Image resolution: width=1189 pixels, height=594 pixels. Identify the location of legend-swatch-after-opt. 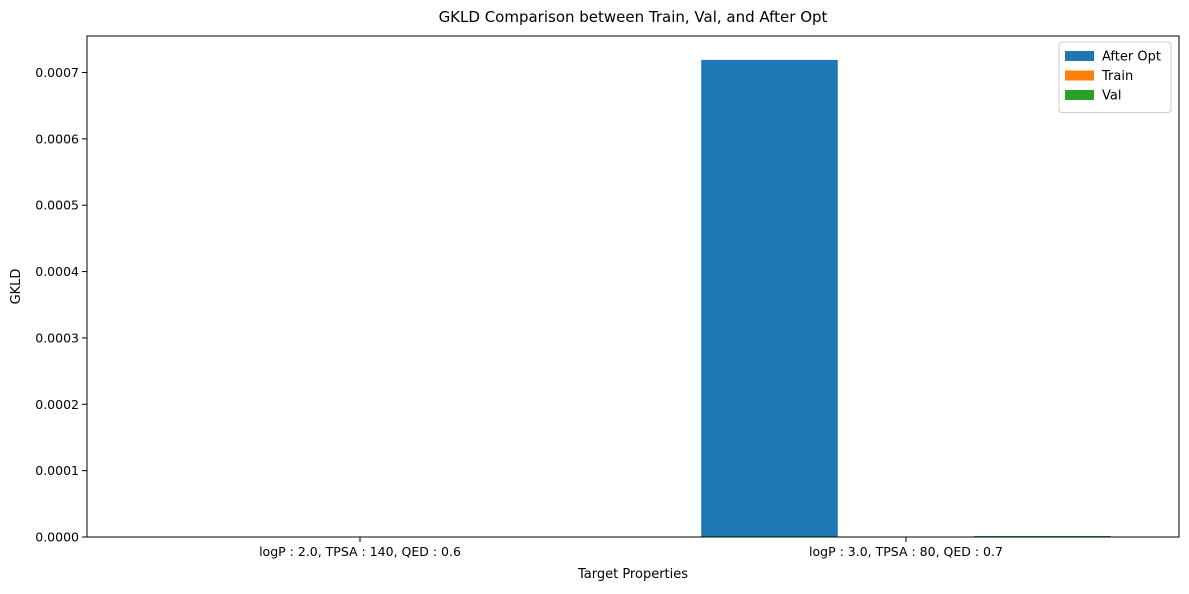
(1079, 56).